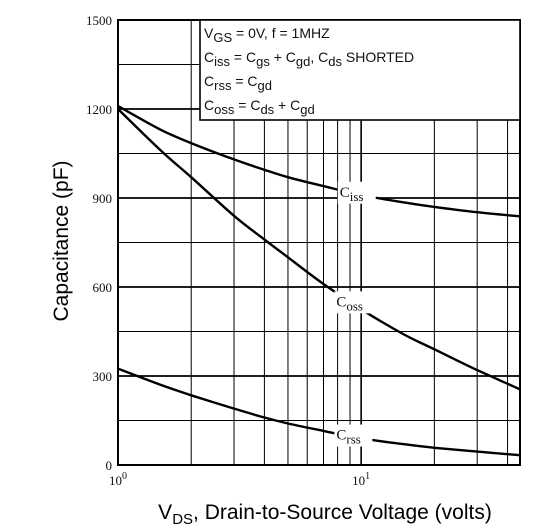 This screenshot has height=530, width=551. What do you see at coordinates (124, 476) in the screenshot?
I see `x-tick-exponent: 0` at bounding box center [124, 476].